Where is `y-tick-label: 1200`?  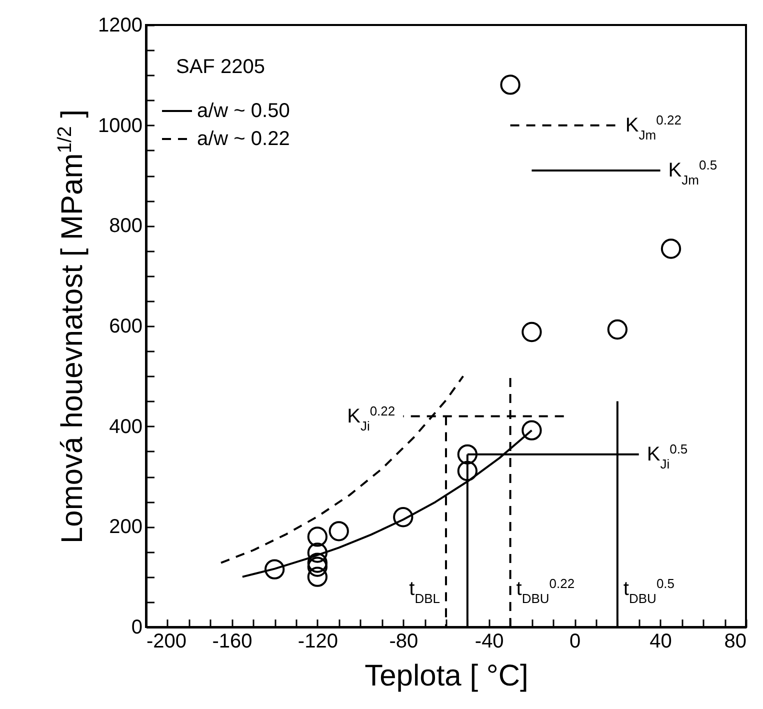
y-tick-label: 1200 is located at coordinates (120, 25).